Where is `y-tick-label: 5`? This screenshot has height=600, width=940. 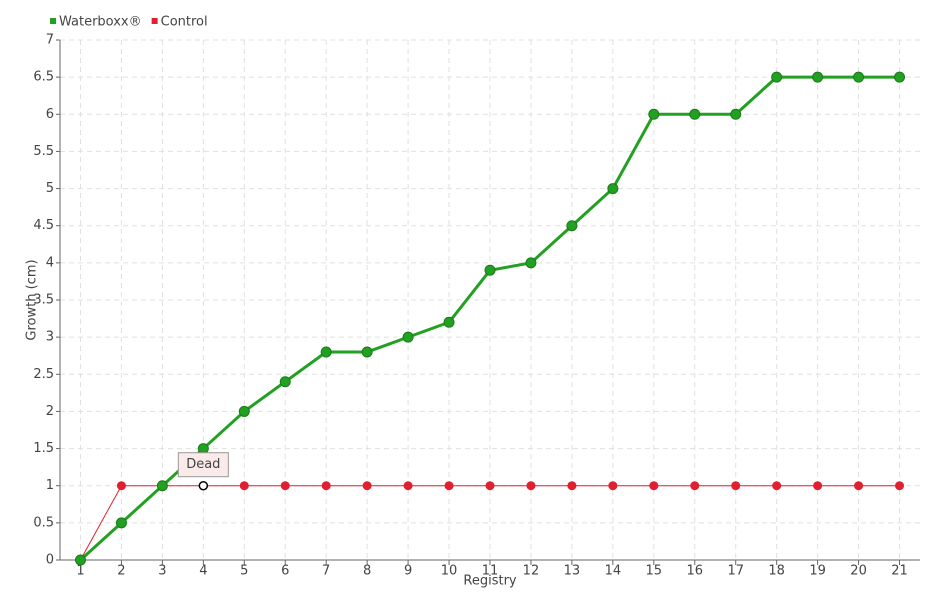
y-tick-label: 5 is located at coordinates (50, 188).